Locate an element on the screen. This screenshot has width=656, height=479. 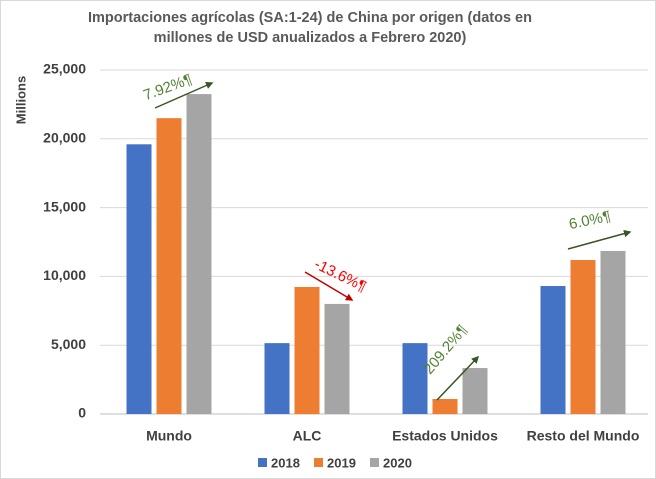
y-tick-label: 25,000 is located at coordinates (64, 69).